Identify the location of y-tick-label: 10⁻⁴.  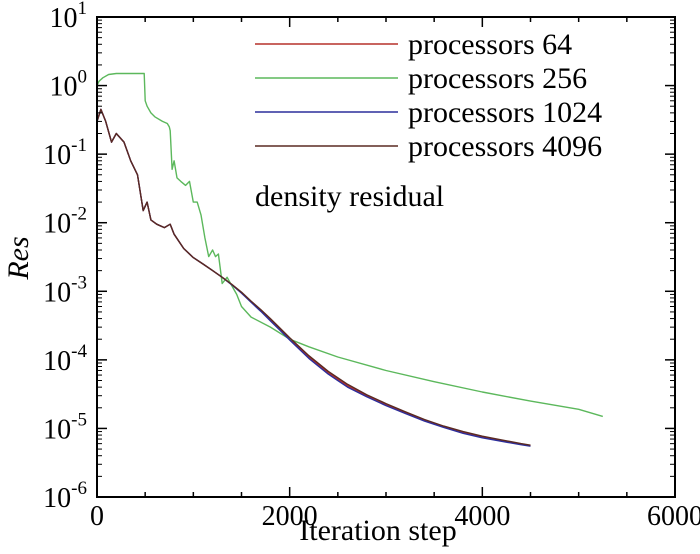
(65, 359).